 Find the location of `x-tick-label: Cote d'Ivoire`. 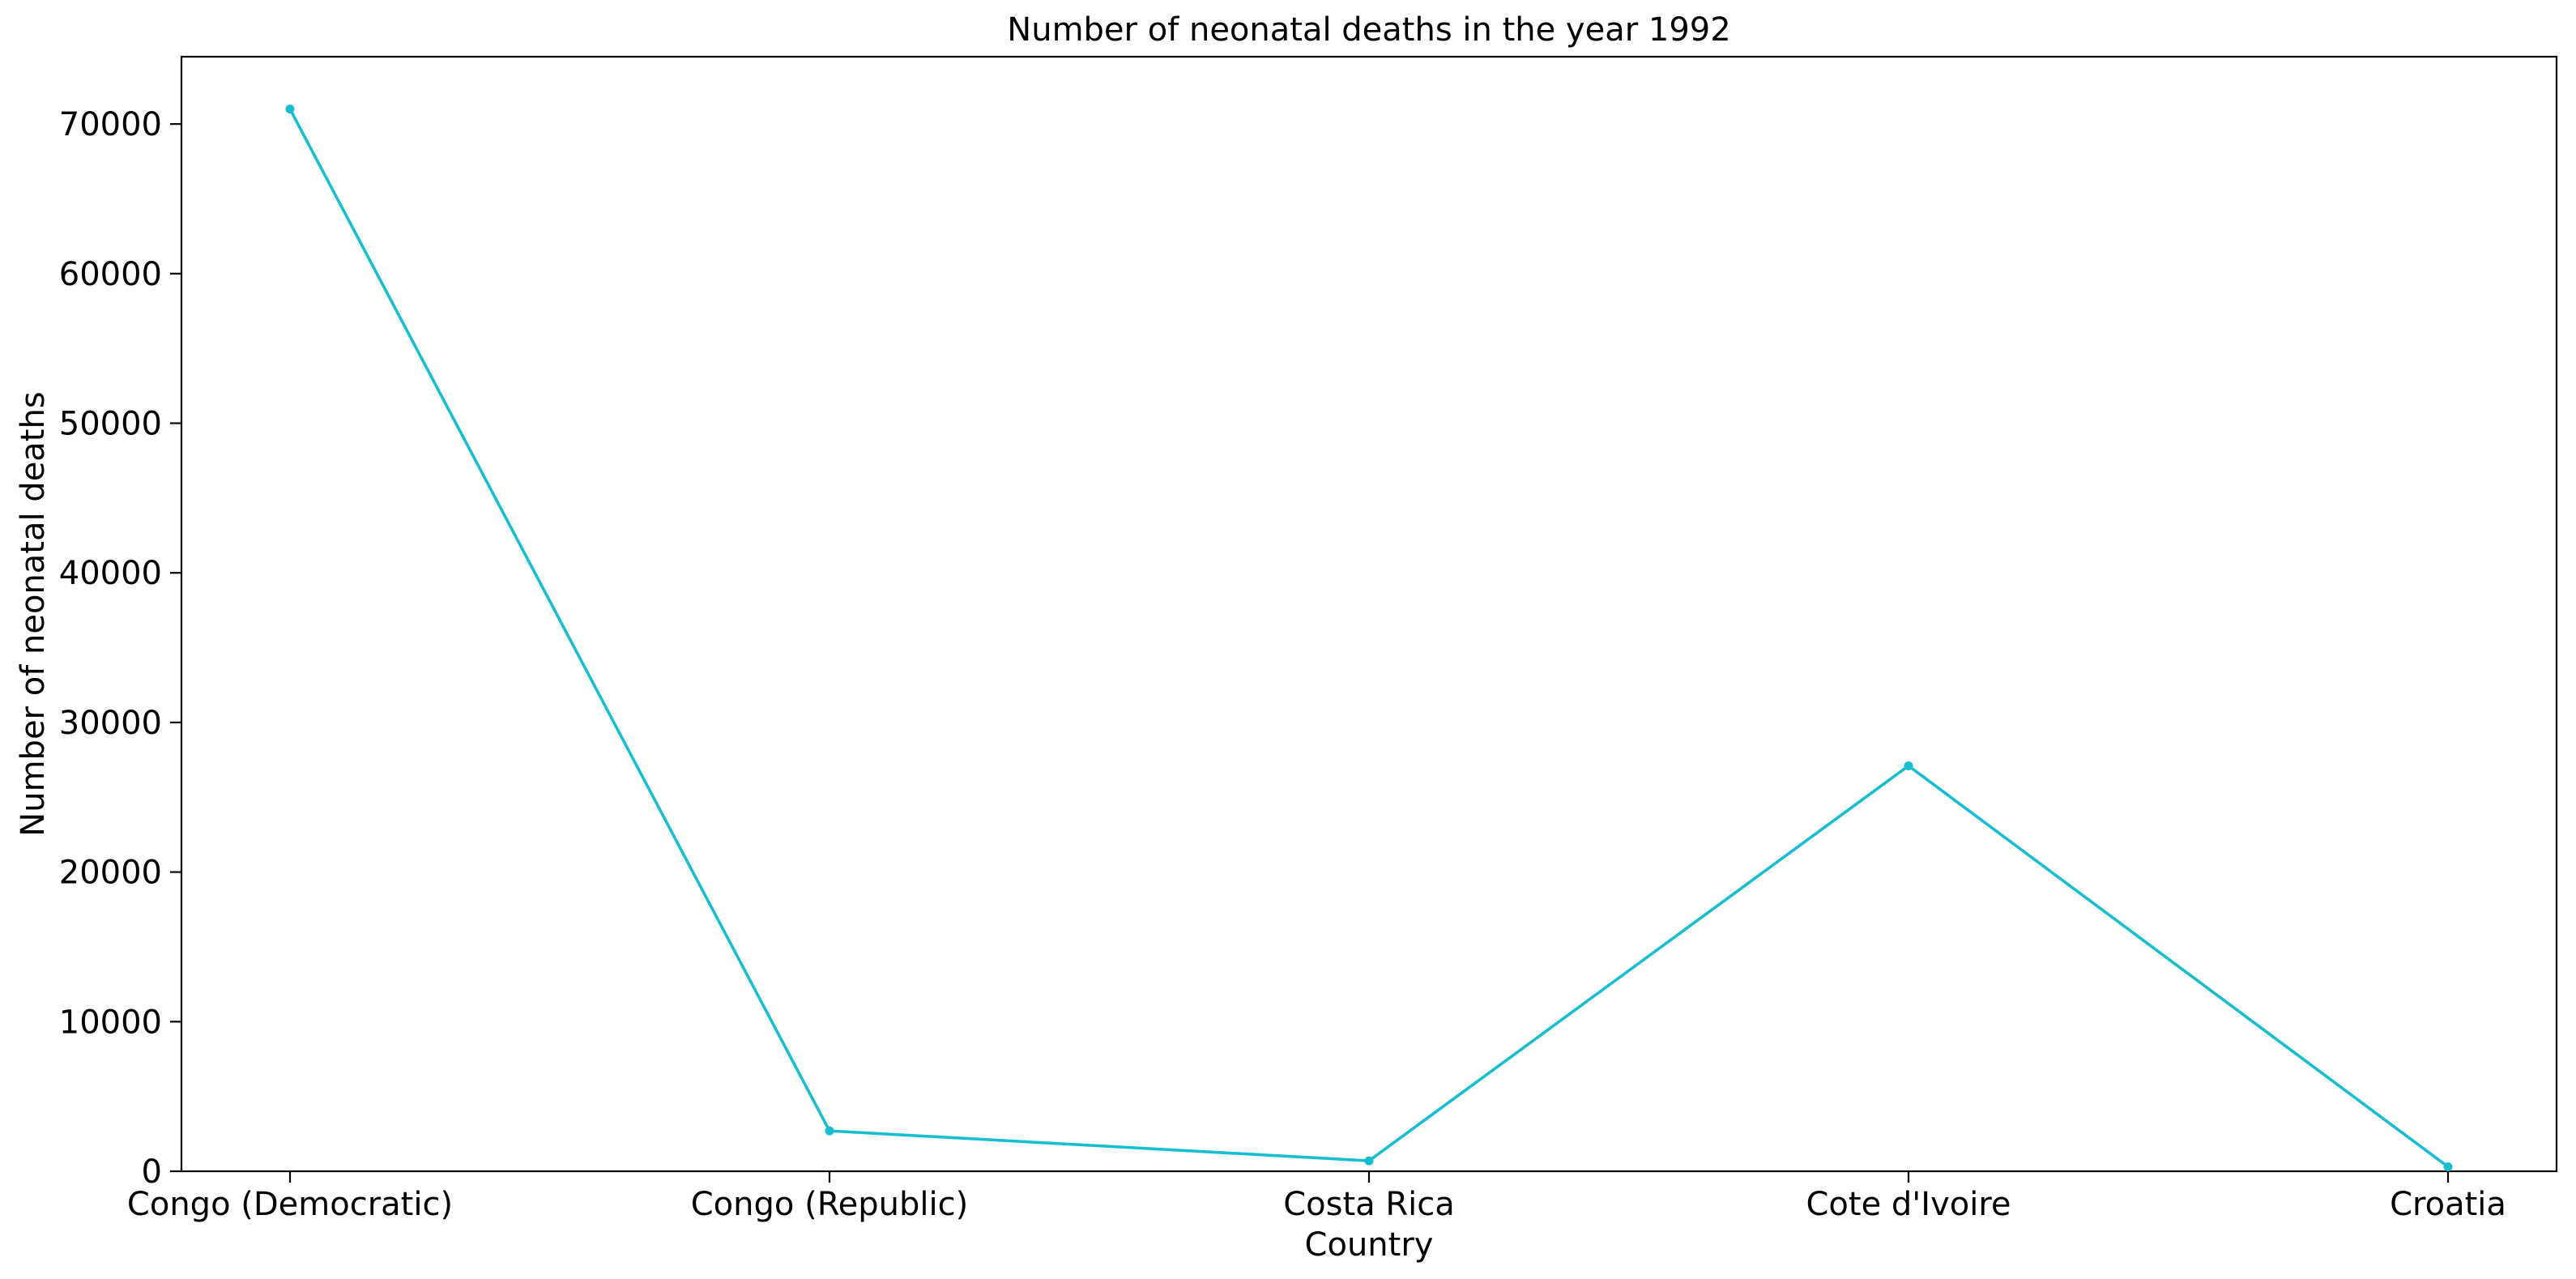

x-tick-label: Cote d'Ivoire is located at coordinates (1909, 1204).